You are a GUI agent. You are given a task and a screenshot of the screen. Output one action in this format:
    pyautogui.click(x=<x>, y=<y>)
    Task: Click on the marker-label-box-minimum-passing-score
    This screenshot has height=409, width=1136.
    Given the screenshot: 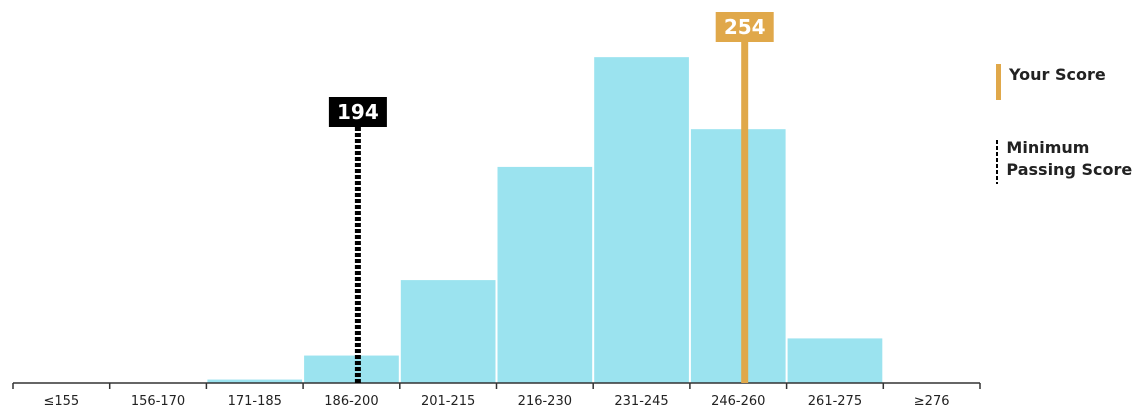 What is the action you would take?
    pyautogui.click(x=357, y=112)
    